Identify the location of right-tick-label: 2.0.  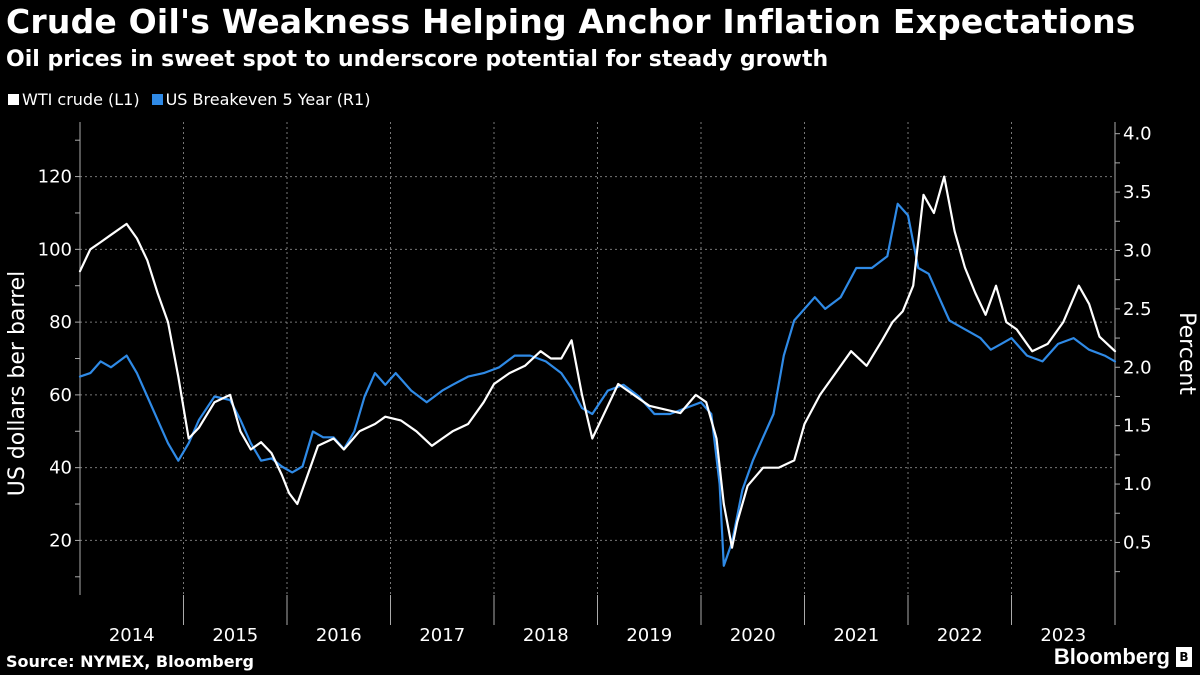
(1137, 367).